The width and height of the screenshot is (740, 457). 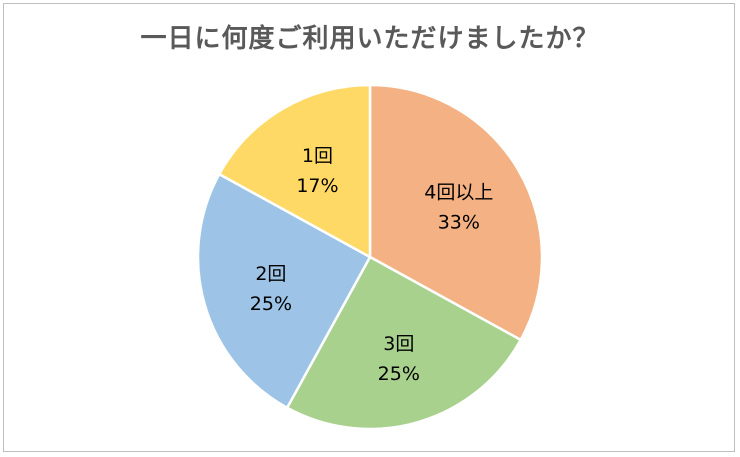 What do you see at coordinates (458, 192) in the screenshot?
I see `slice-label-1: 4回以上` at bounding box center [458, 192].